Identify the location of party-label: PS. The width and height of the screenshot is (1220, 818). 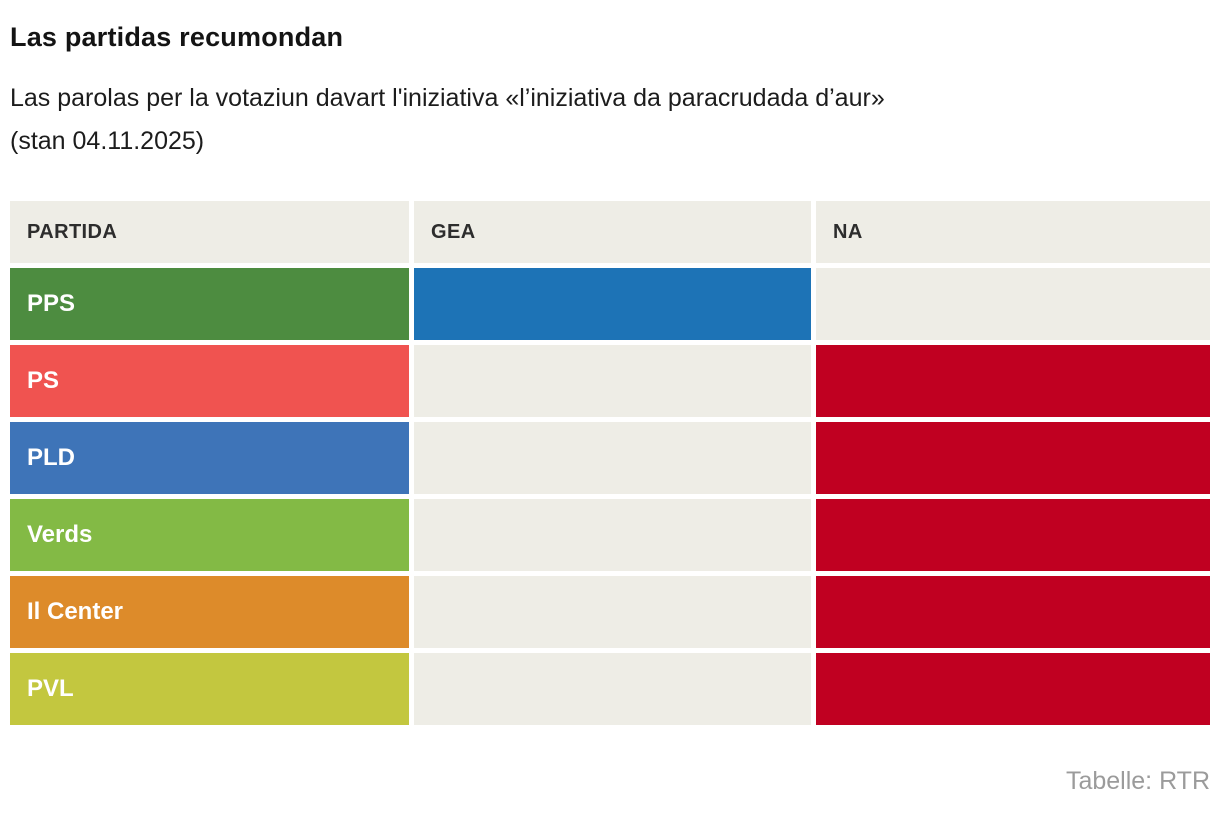
(43, 380).